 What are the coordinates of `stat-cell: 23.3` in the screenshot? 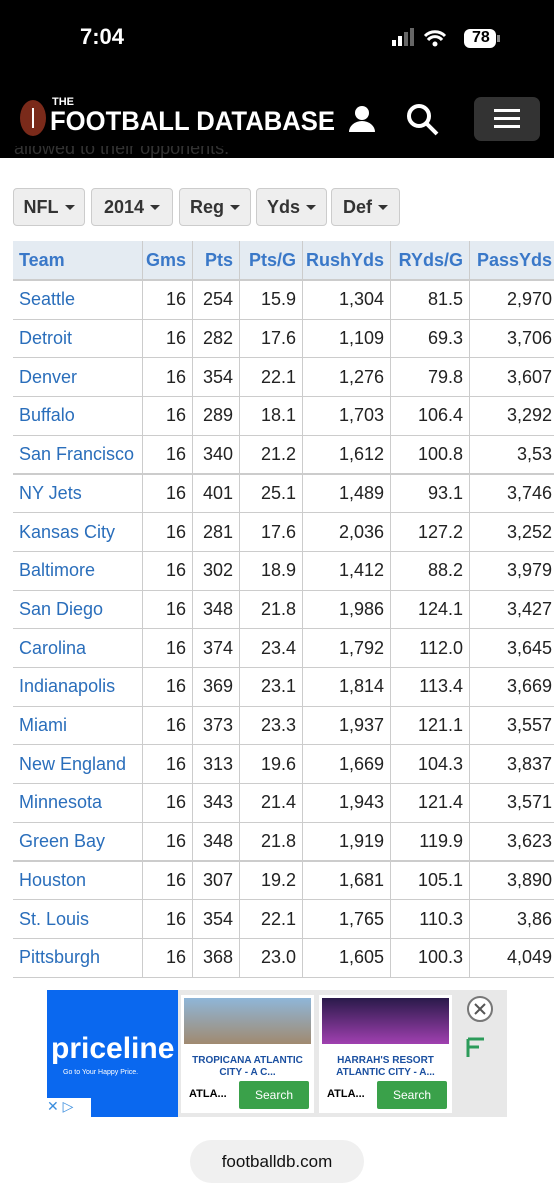 It's located at (271, 725).